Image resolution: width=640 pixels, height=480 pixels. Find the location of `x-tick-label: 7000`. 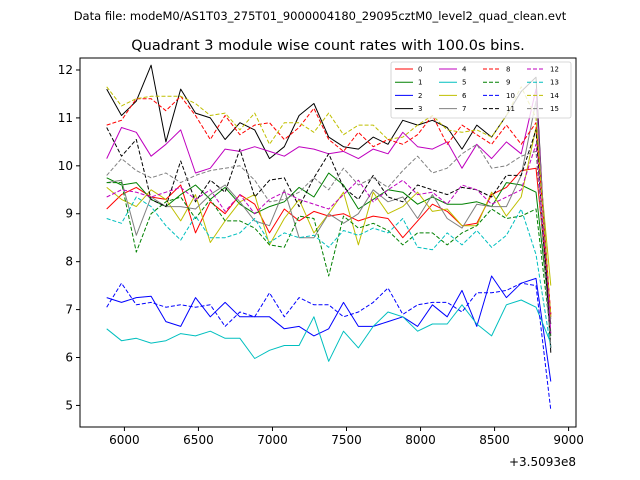

x-tick-label: 7000 is located at coordinates (272, 440).